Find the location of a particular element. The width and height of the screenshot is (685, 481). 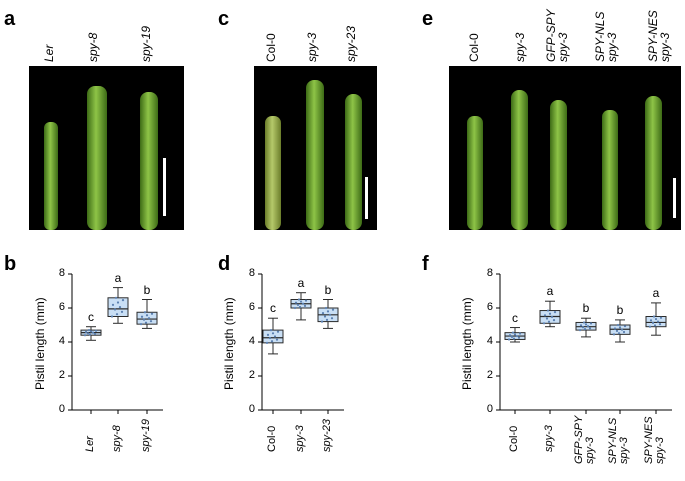

pistil-image-a is located at coordinates (105, 158).